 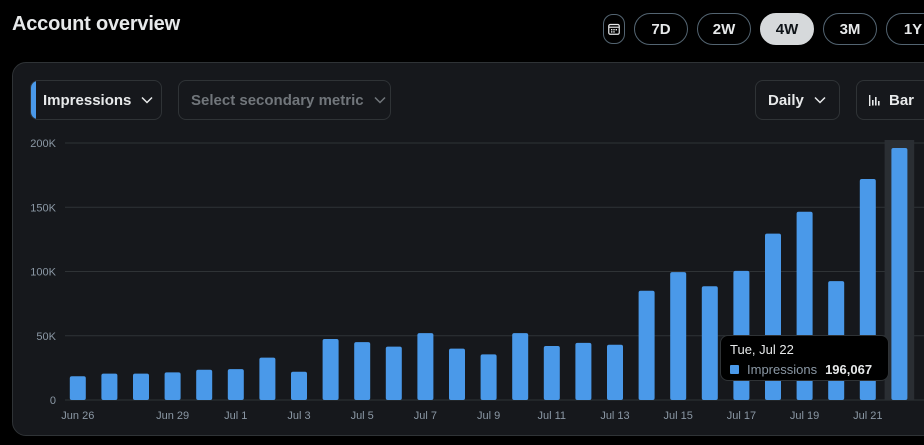 What do you see at coordinates (867, 416) in the screenshot?
I see `x-tick-label: Jul 21` at bounding box center [867, 416].